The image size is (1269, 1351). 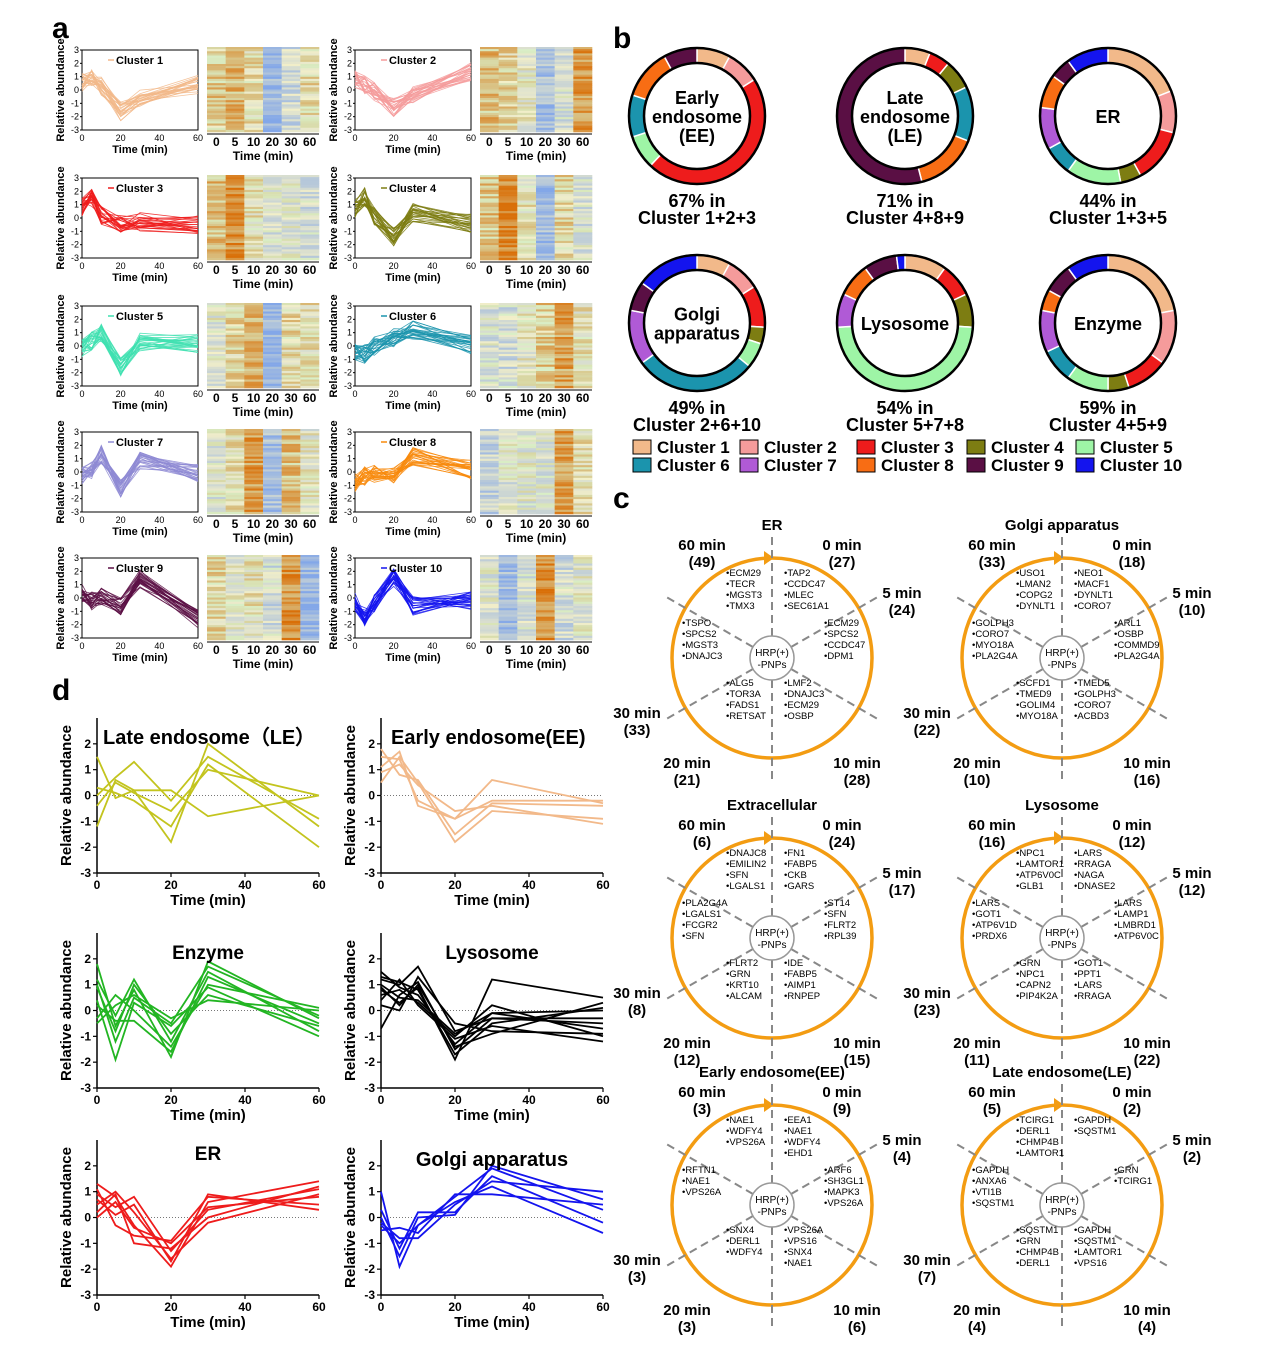 I want to click on y-tick-label: -3, so click(x=369, y=1295).